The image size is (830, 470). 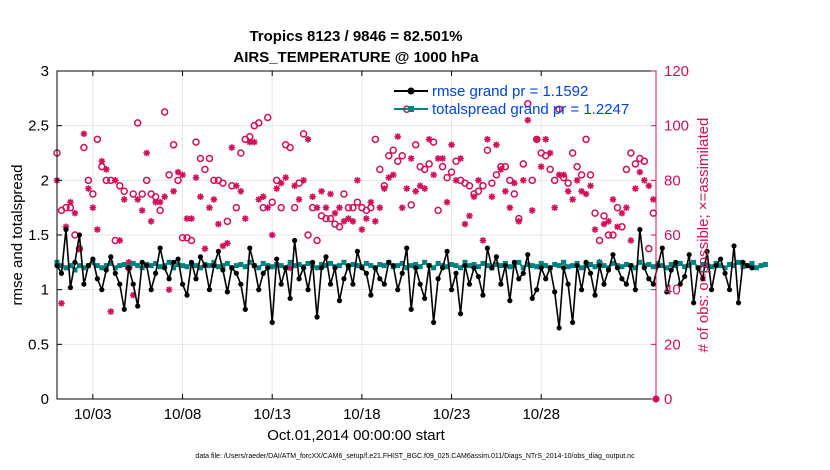 I want to click on x-tick-label: 10/03, so click(x=93, y=414).